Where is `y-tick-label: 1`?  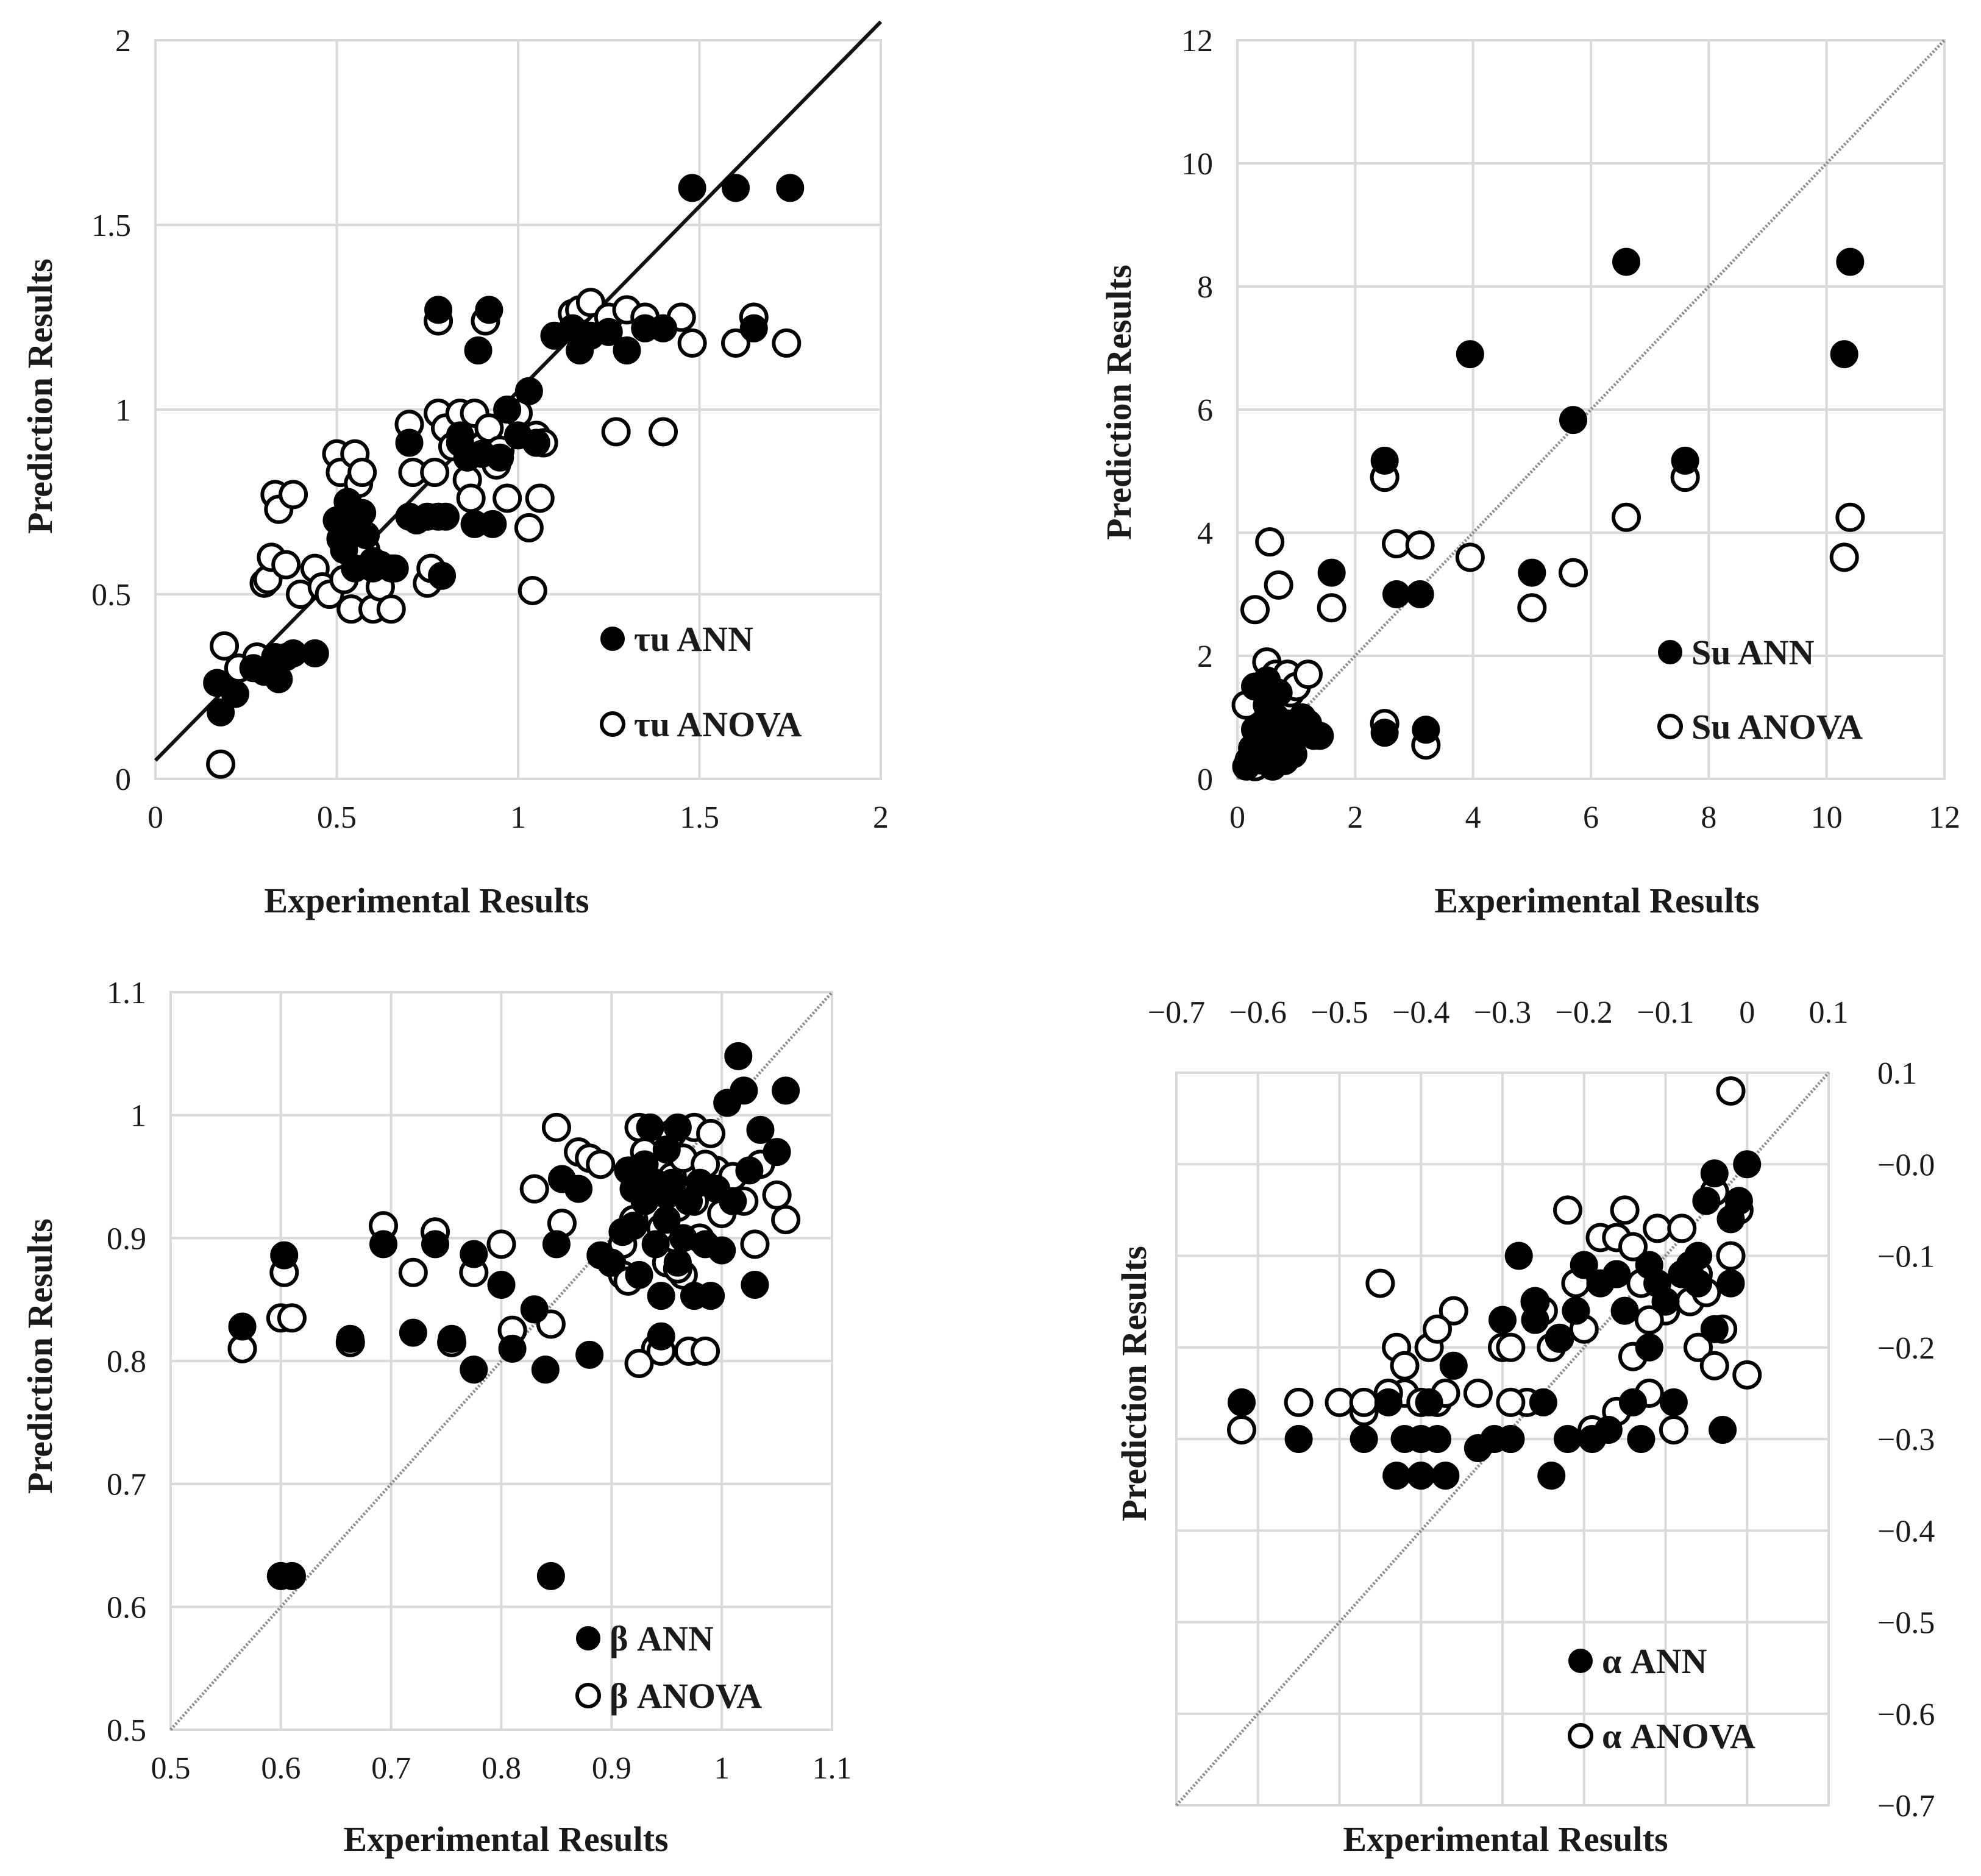 y-tick-label: 1 is located at coordinates (123, 410).